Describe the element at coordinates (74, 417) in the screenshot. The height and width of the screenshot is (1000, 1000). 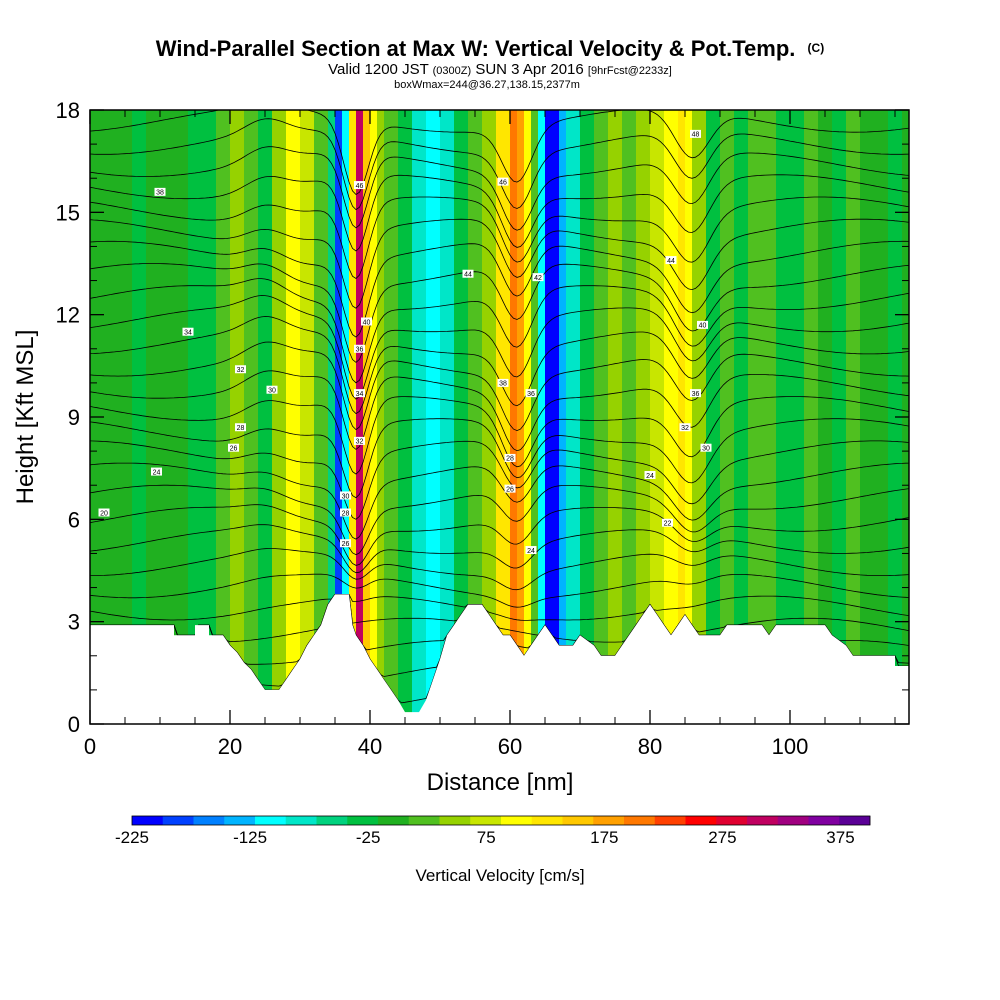
I see `y-tick-label: 9` at that location.